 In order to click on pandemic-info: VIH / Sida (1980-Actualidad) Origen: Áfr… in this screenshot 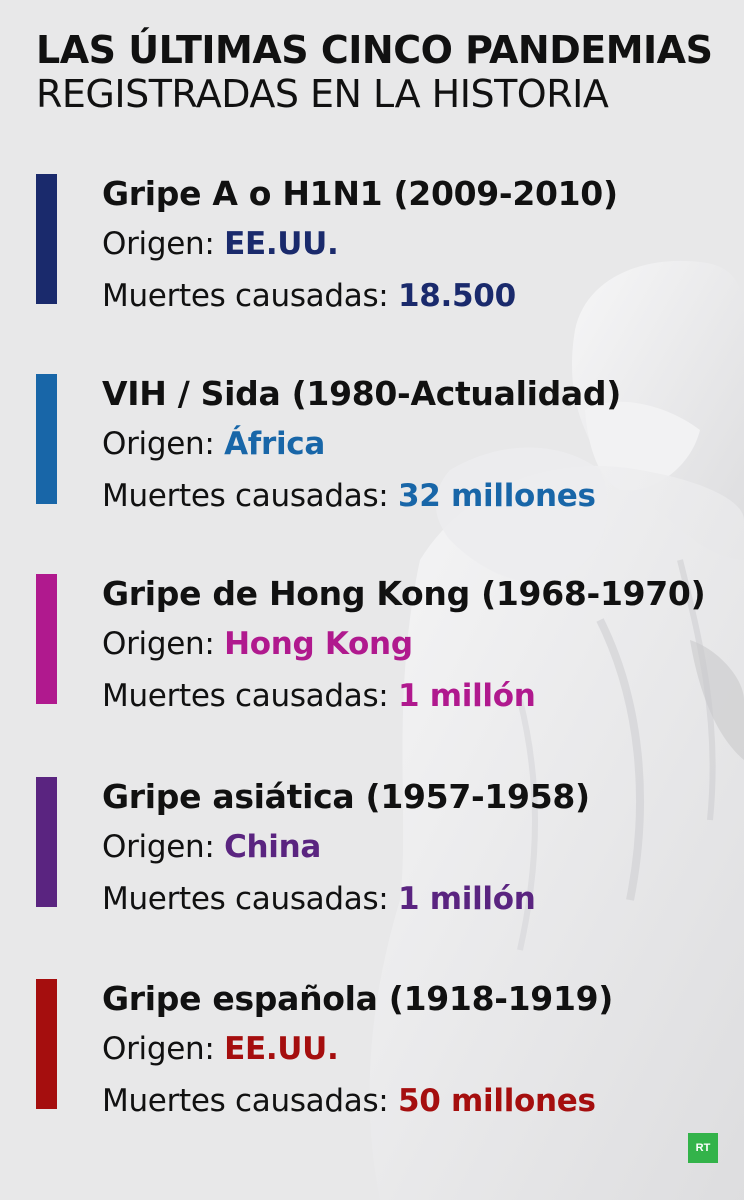, I will do `click(361, 446)`.